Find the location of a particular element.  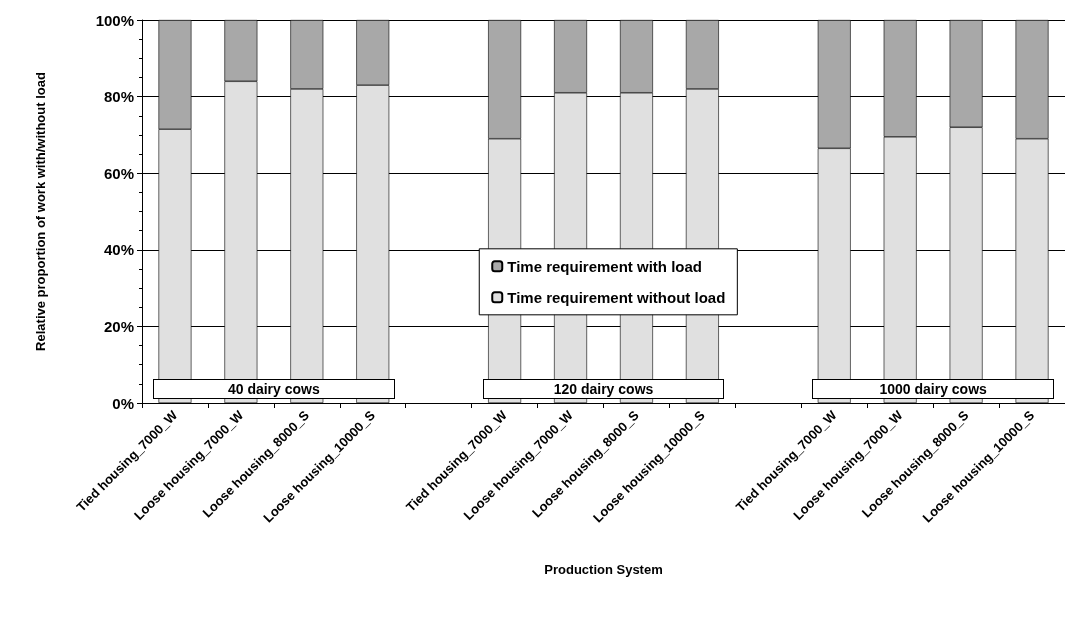

y-tick-label: 20% is located at coordinates (118, 326).